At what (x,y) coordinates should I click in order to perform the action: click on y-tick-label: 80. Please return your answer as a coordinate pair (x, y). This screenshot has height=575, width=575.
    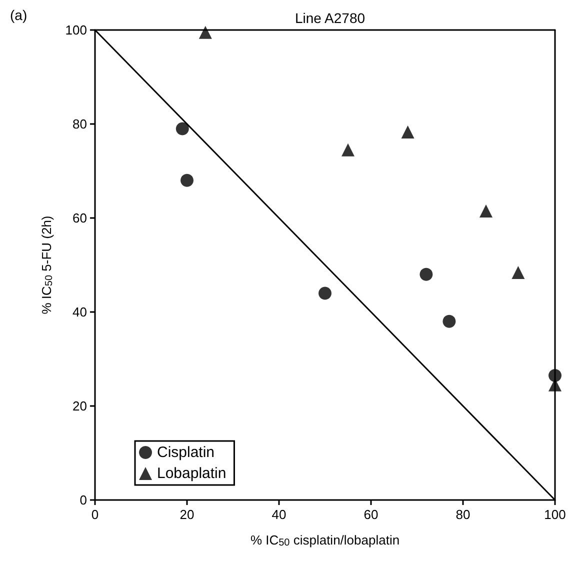
    Looking at the image, I should click on (79, 124).